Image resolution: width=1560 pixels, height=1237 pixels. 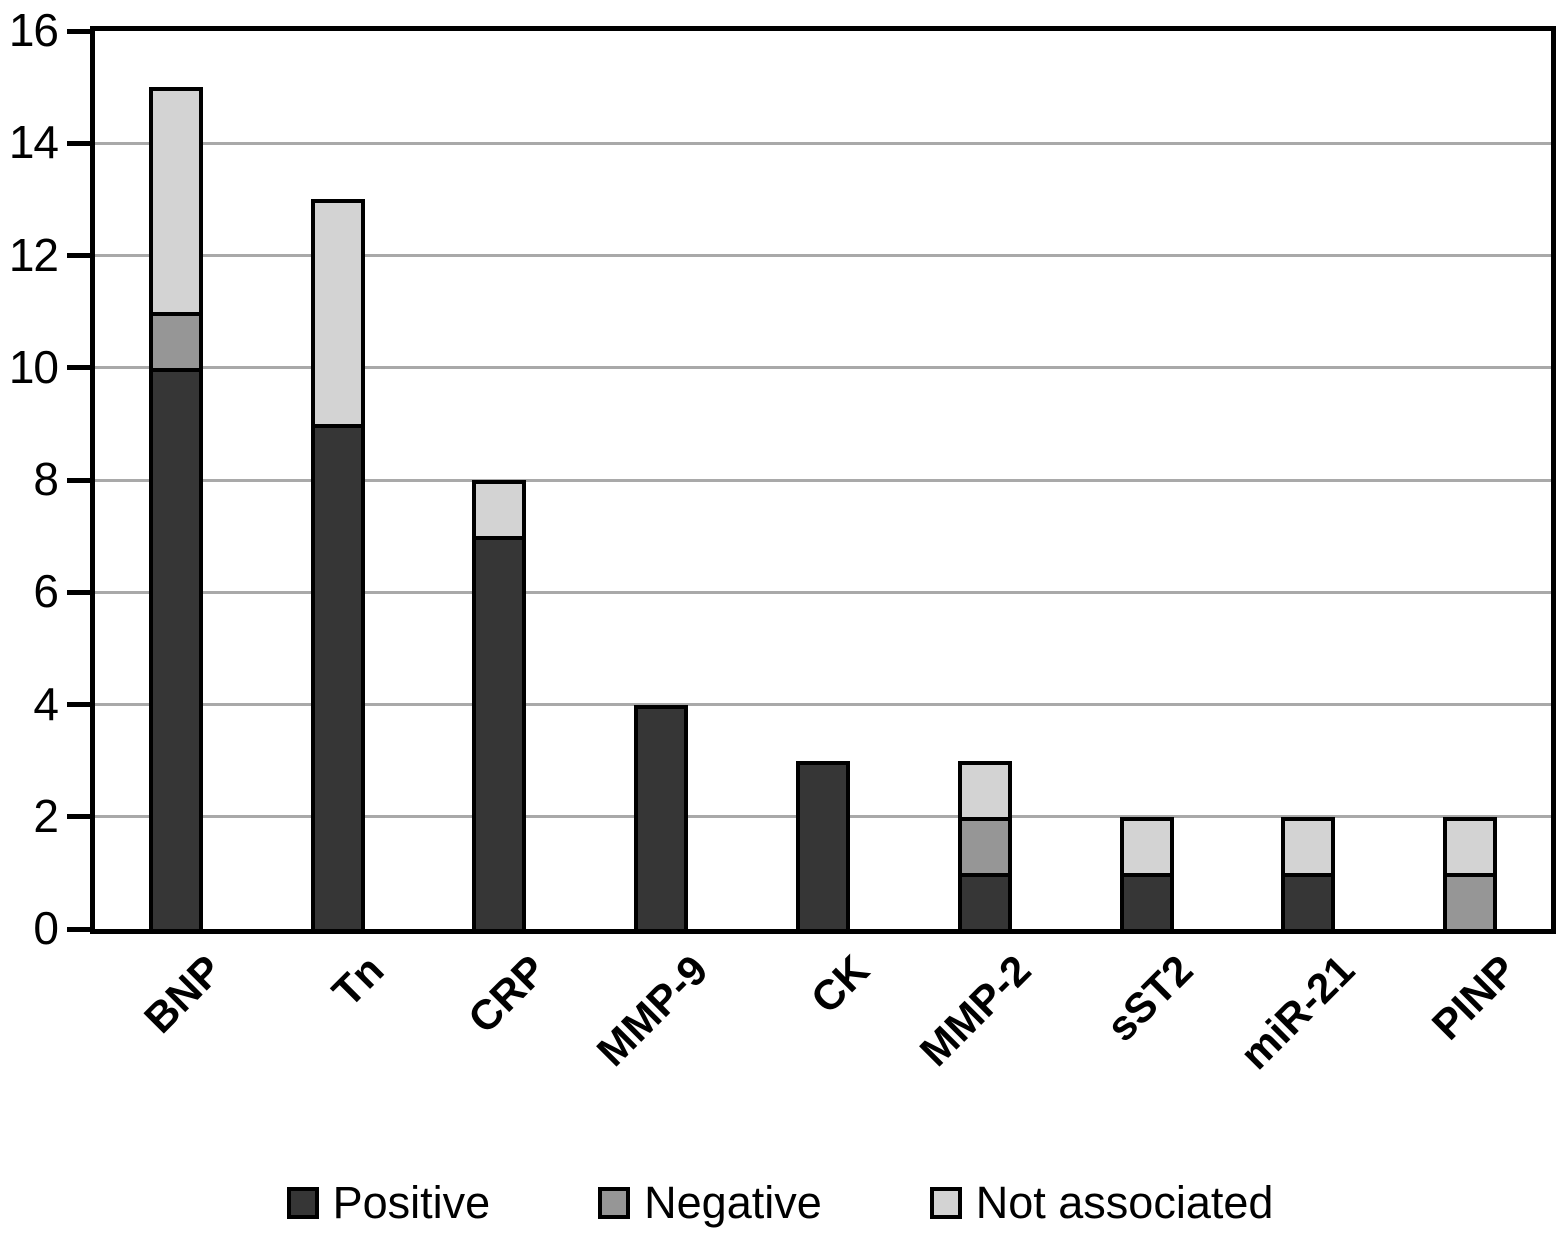 What do you see at coordinates (1474, 997) in the screenshot?
I see `x-axis-label-PINP: PINP` at bounding box center [1474, 997].